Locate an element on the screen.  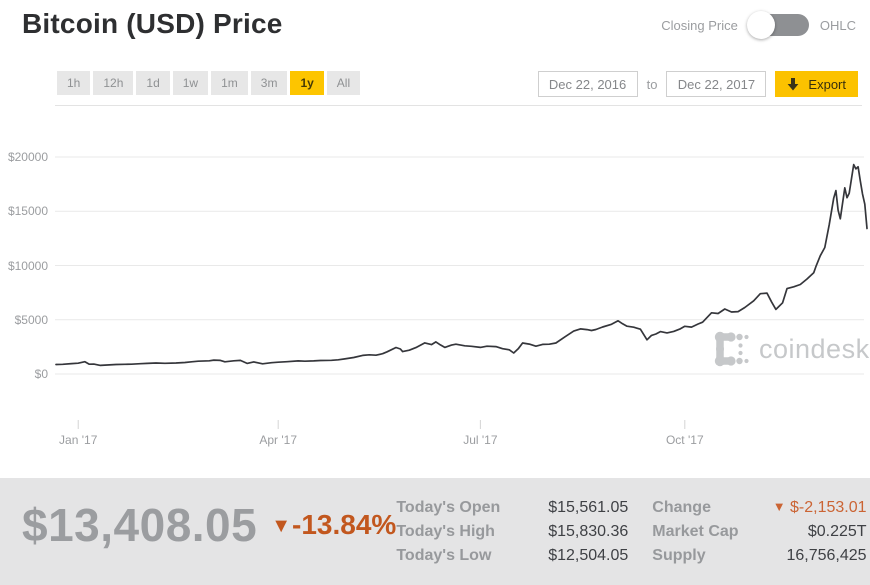
range-button-1m: 1m is located at coordinates (229, 83).